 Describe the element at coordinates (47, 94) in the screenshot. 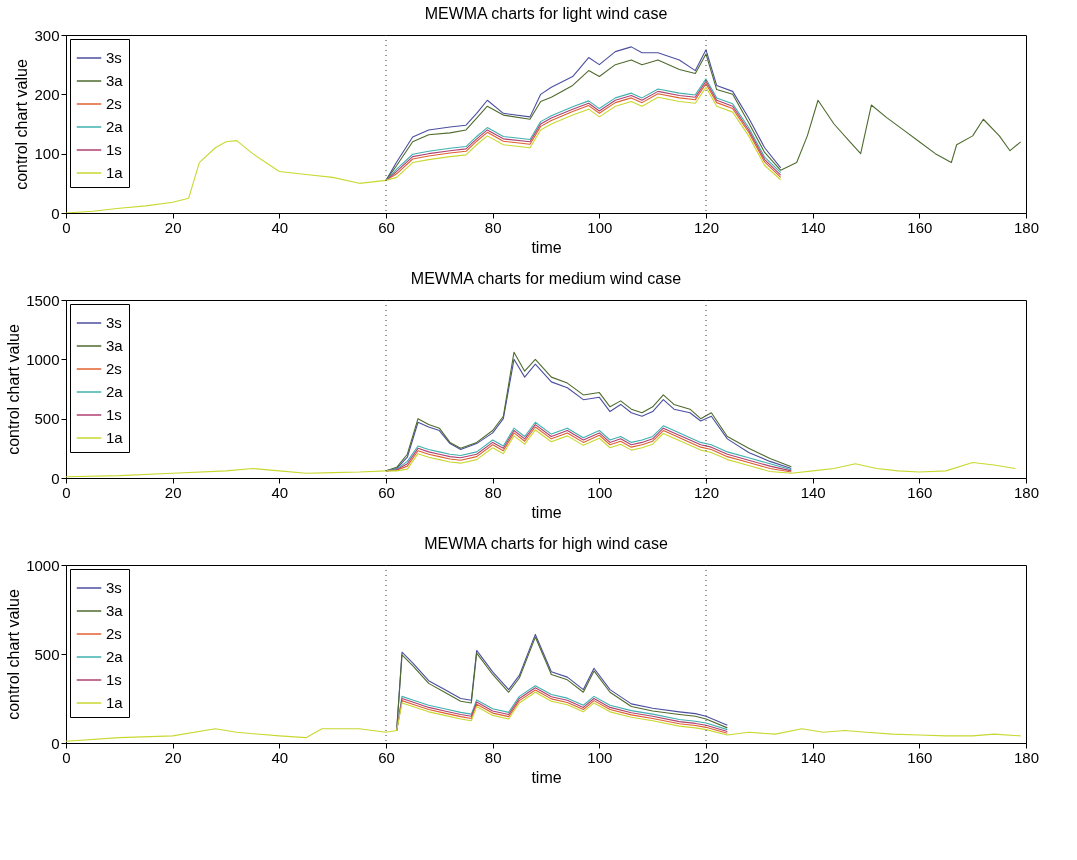

I see `y-tick-label: 200` at that location.